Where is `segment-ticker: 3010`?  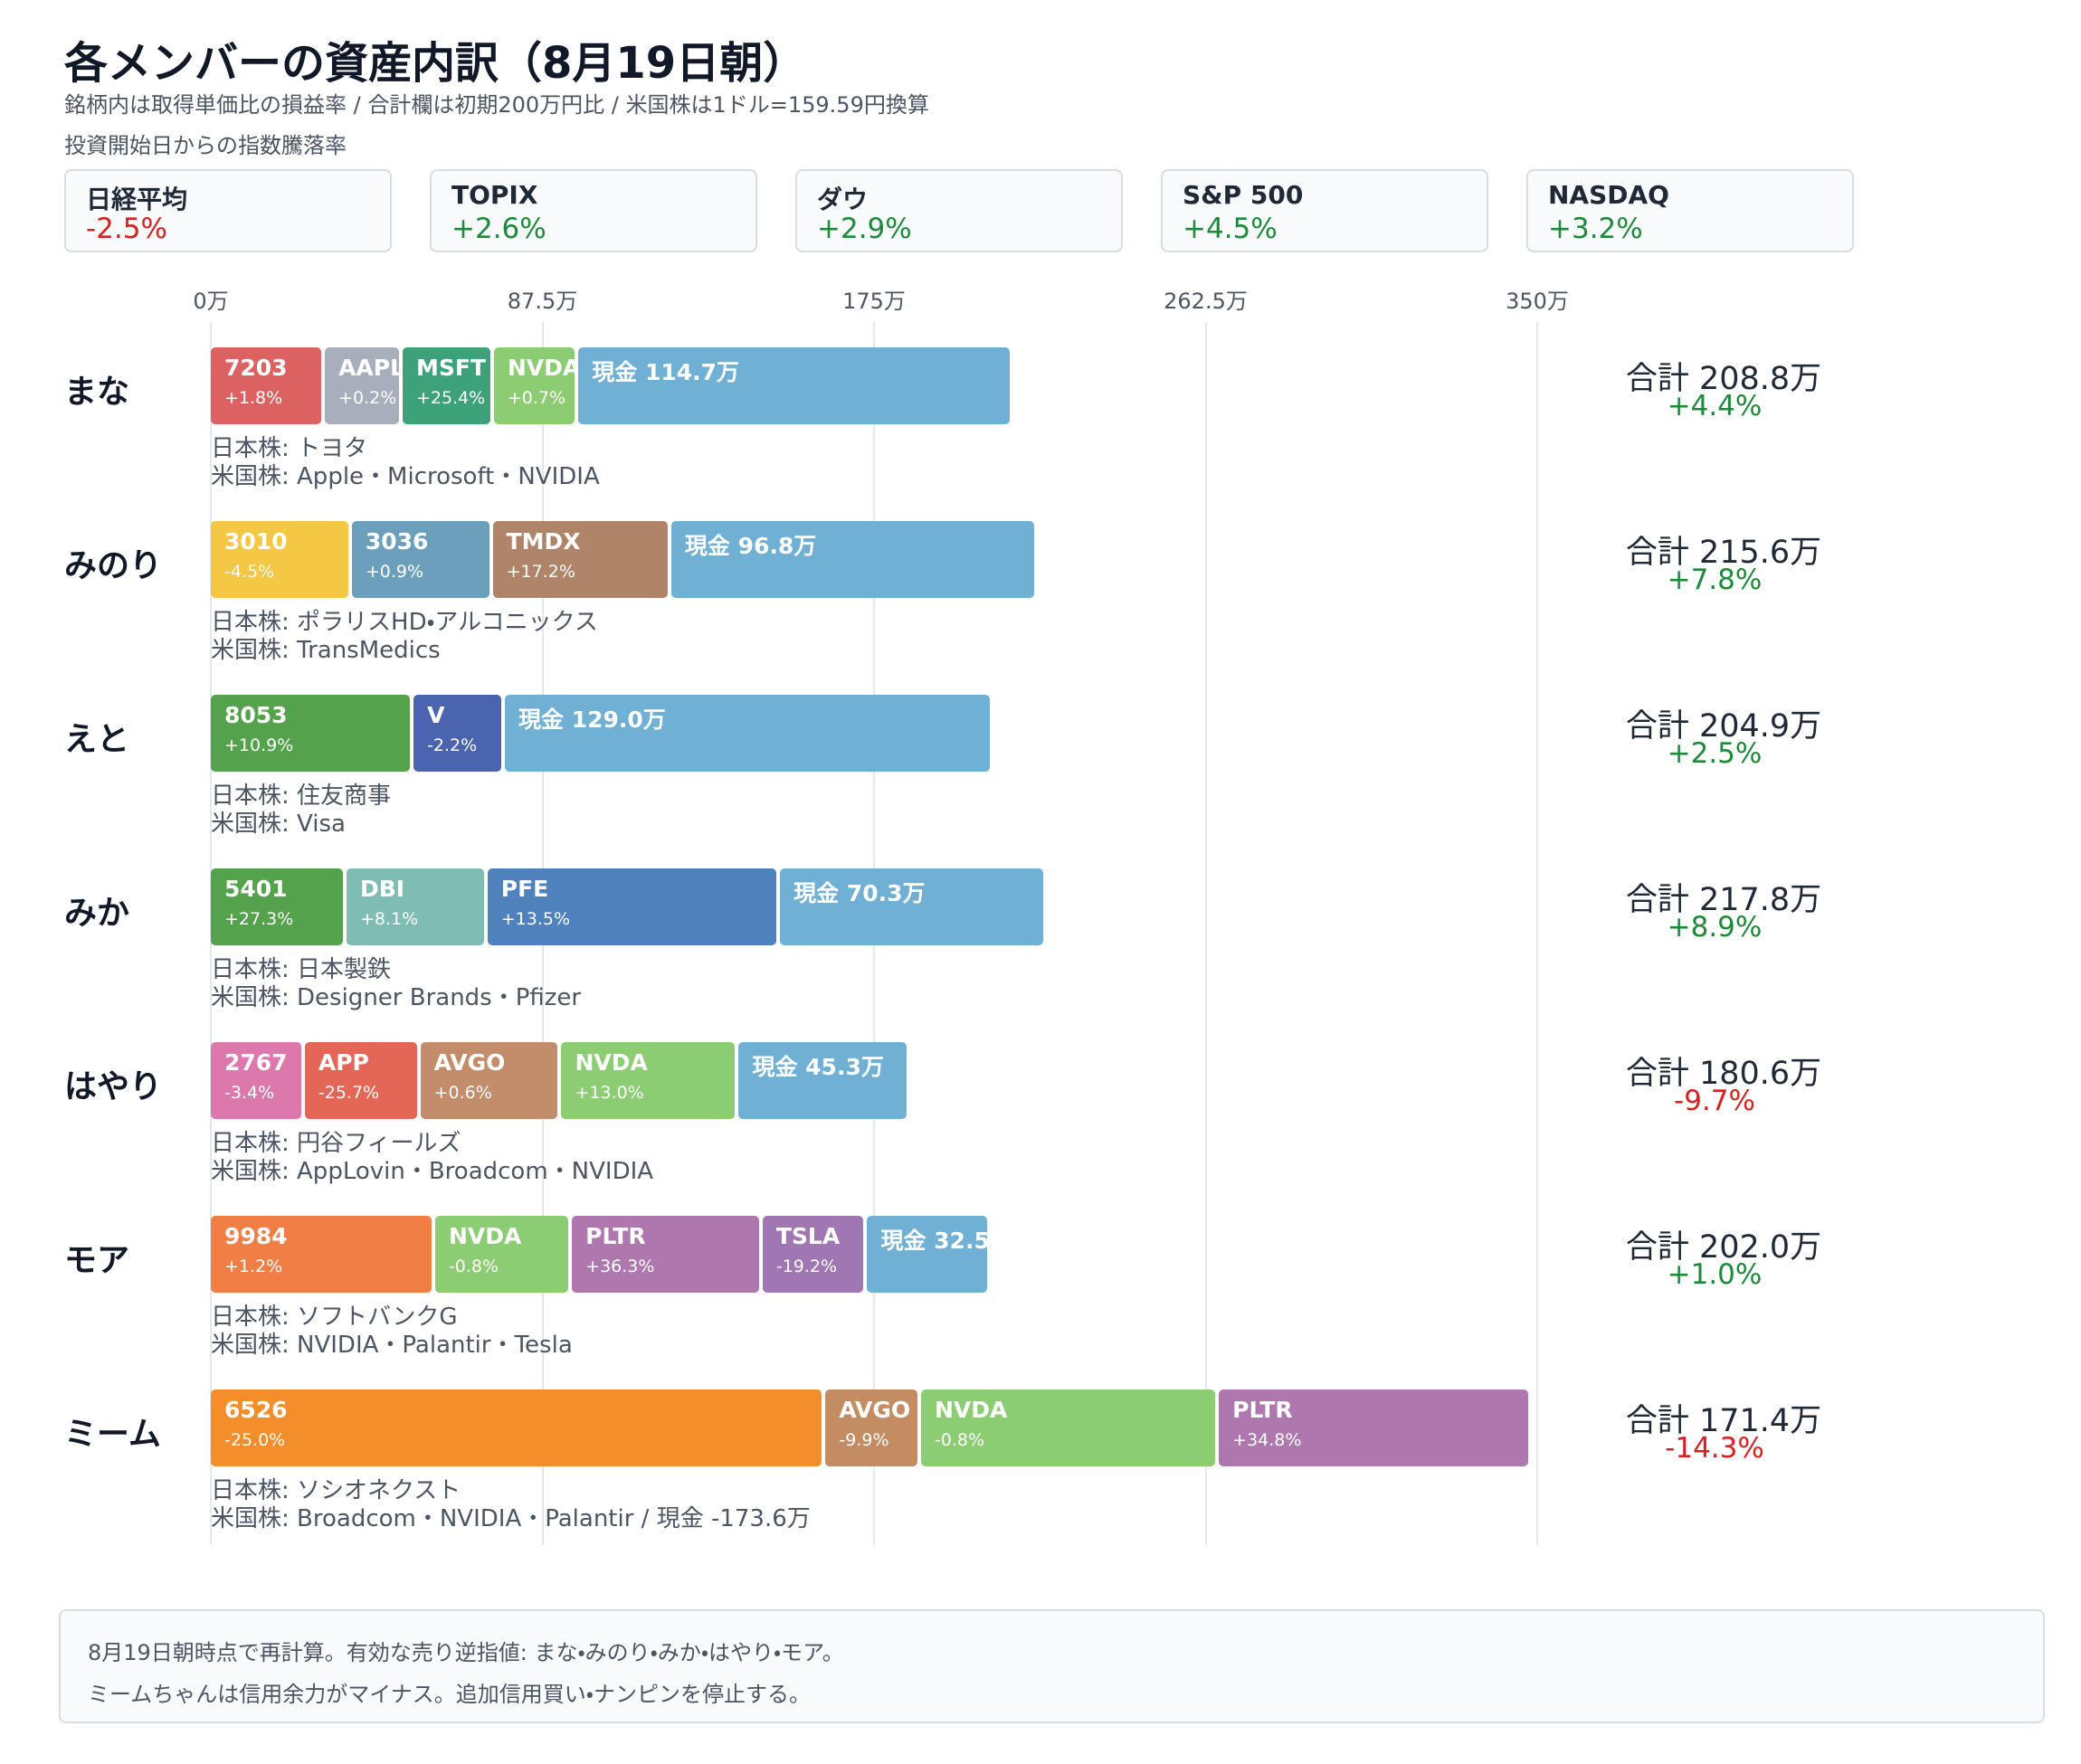 segment-ticker: 3010 is located at coordinates (256, 541).